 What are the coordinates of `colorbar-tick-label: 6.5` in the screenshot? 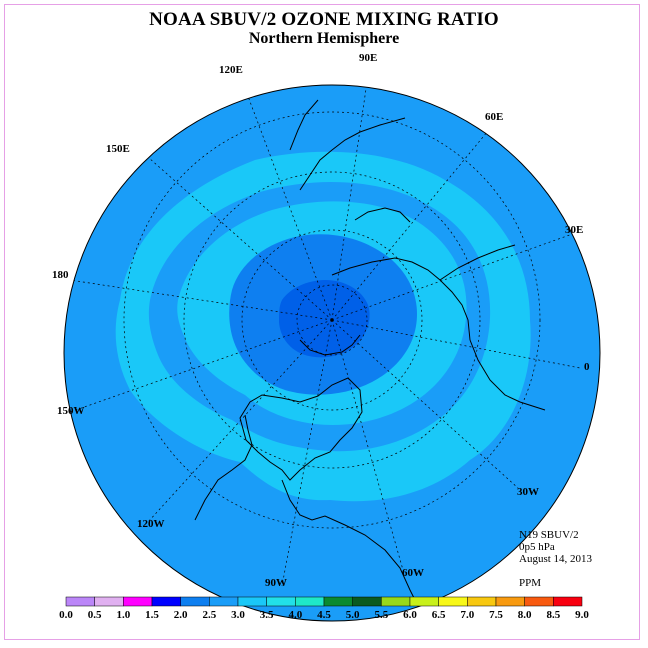 It's located at (439, 615).